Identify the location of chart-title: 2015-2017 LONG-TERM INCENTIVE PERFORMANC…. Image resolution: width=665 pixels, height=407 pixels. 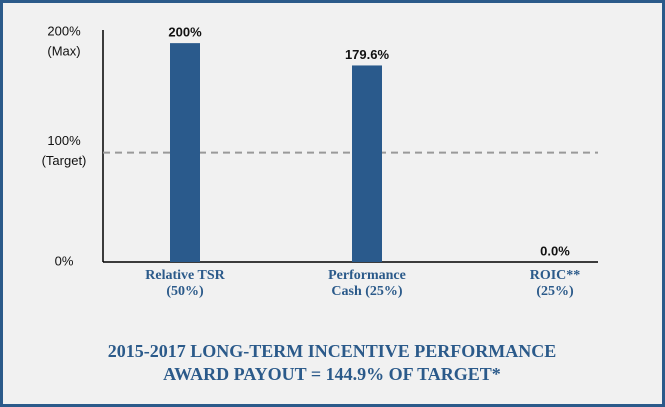
(332, 351).